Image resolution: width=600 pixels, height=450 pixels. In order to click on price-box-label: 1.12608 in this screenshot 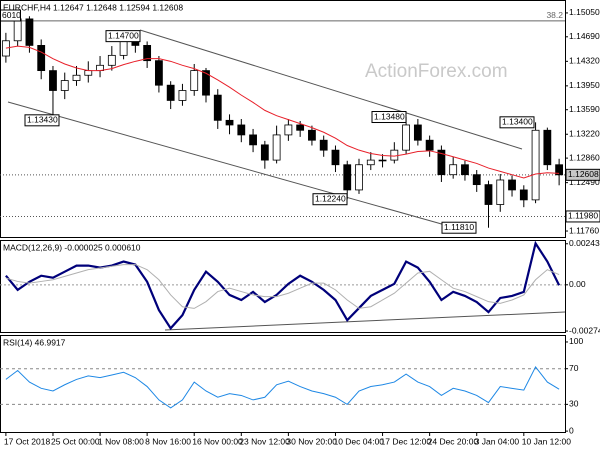, I will do `click(583, 174)`.